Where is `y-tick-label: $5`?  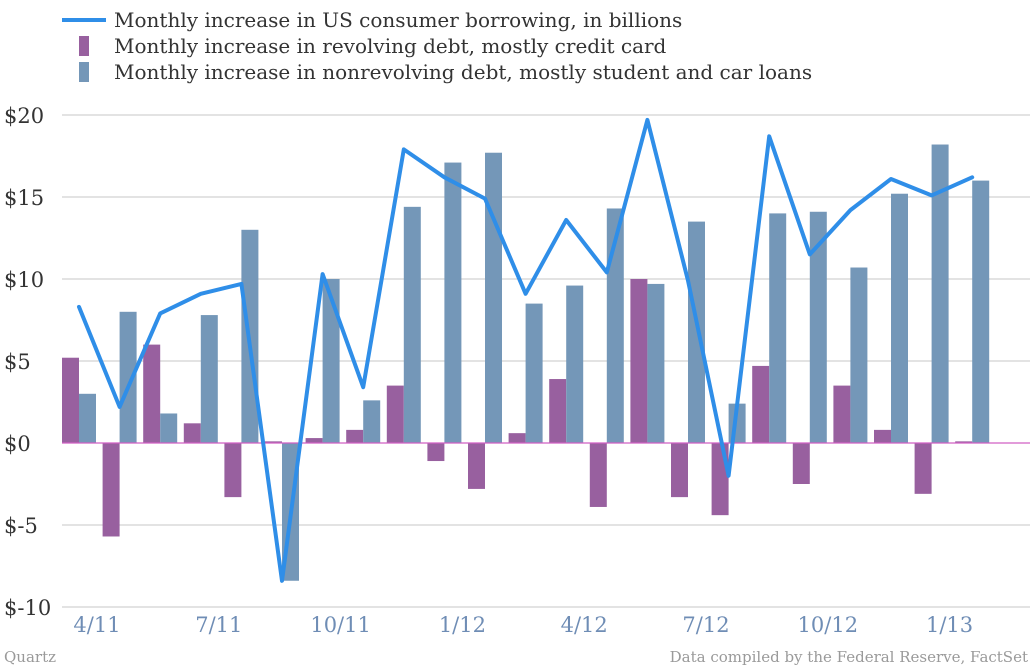 y-tick-label: $5 is located at coordinates (17, 362).